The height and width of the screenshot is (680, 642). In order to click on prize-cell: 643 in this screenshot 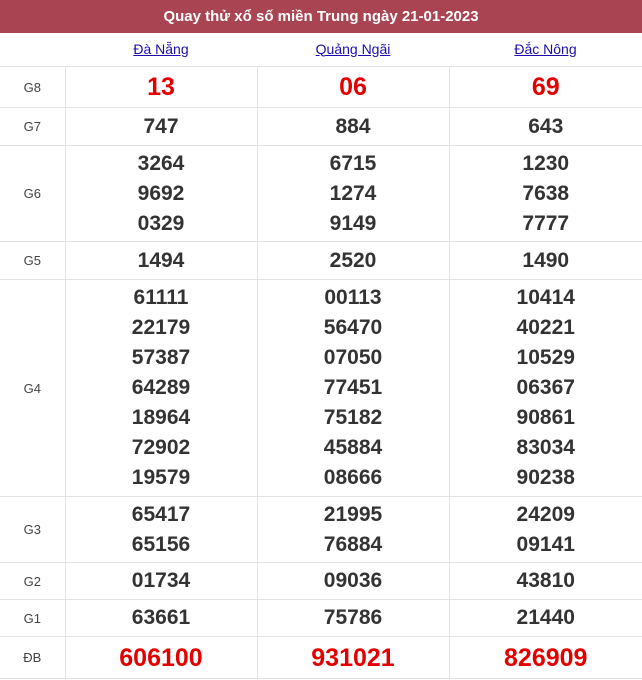, I will do `click(545, 126)`.